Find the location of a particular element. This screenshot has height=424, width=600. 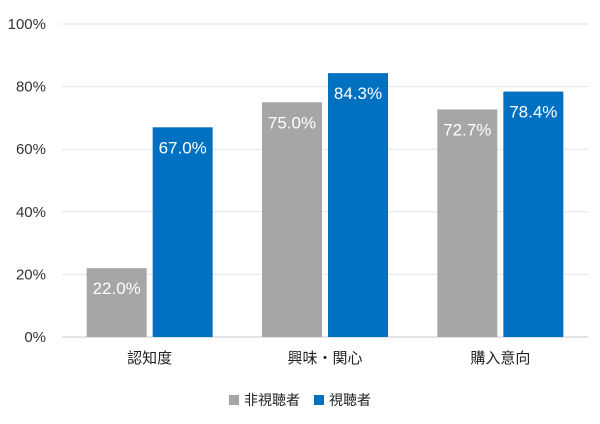

legend: 非視聴者 視聴者 is located at coordinates (300, 401).